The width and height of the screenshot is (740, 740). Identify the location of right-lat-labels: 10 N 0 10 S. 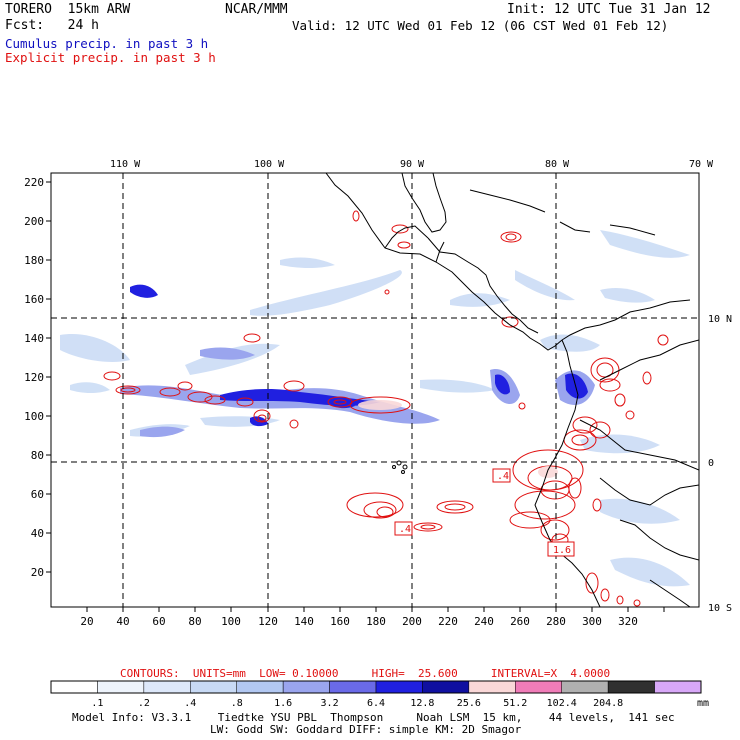
(720, 464).